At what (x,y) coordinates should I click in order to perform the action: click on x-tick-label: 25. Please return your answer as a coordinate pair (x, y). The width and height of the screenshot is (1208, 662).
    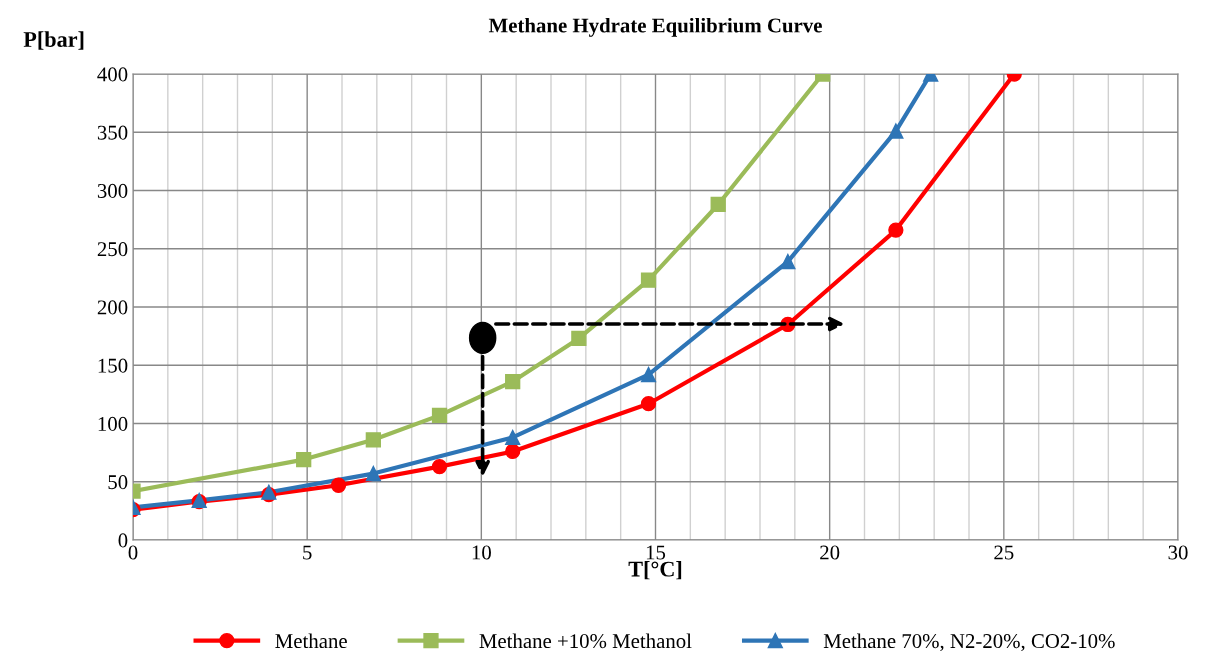
    Looking at the image, I should click on (1004, 552).